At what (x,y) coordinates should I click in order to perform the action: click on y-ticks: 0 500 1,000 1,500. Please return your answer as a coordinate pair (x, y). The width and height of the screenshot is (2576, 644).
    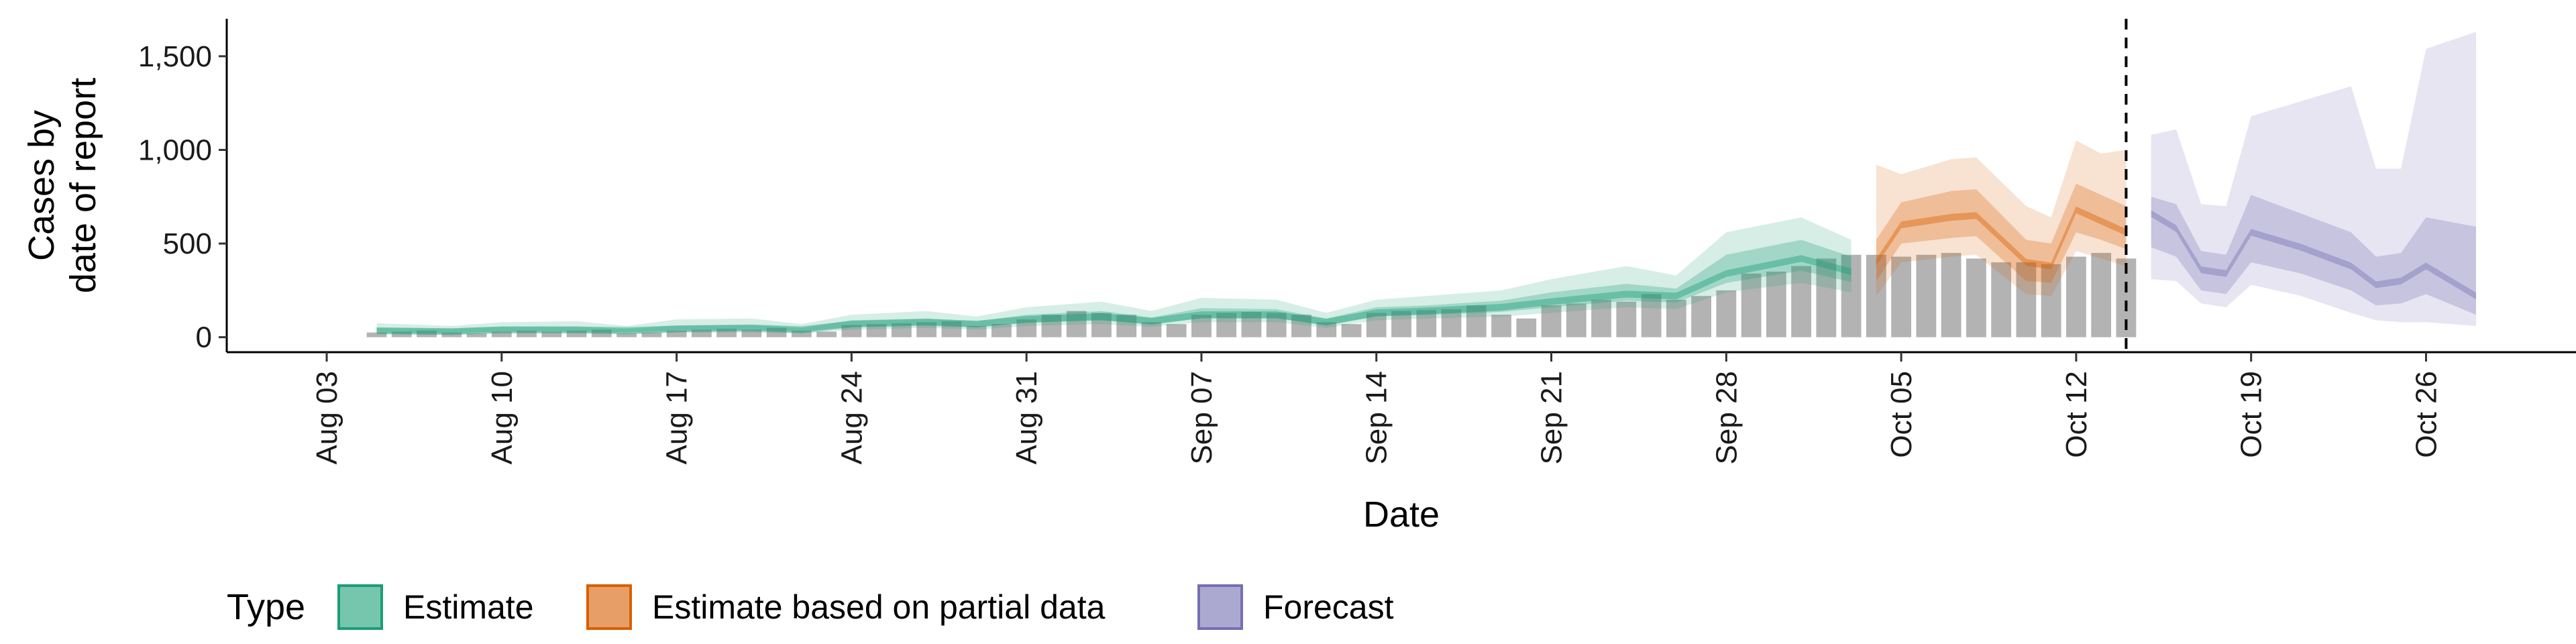
    Looking at the image, I should click on (182, 197).